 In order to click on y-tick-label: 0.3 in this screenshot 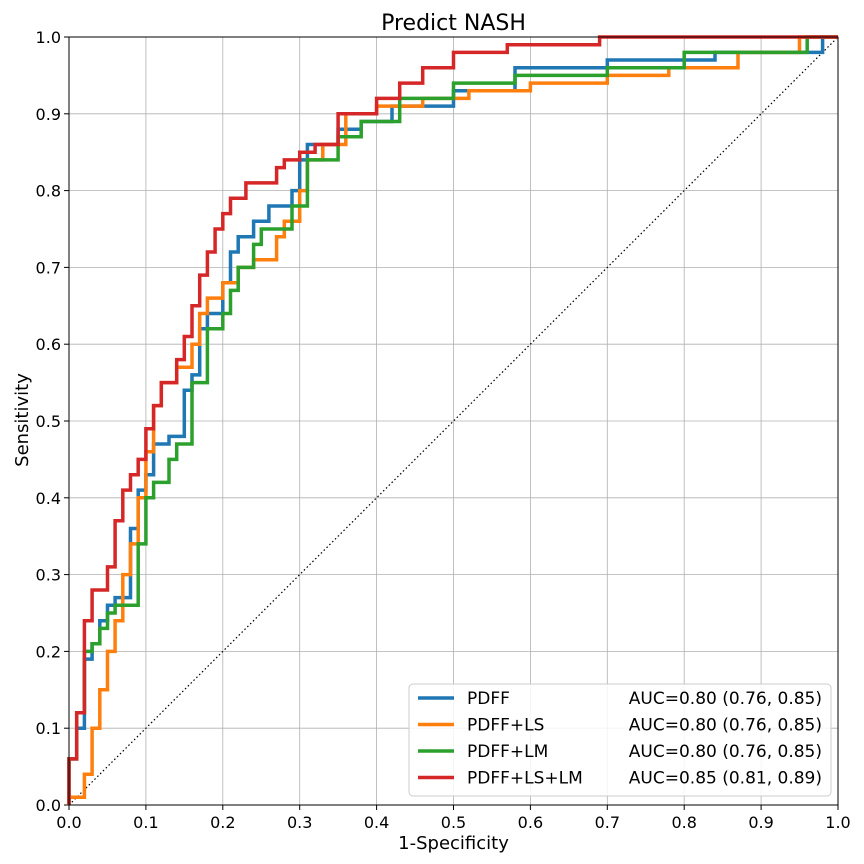, I will do `click(48, 575)`.